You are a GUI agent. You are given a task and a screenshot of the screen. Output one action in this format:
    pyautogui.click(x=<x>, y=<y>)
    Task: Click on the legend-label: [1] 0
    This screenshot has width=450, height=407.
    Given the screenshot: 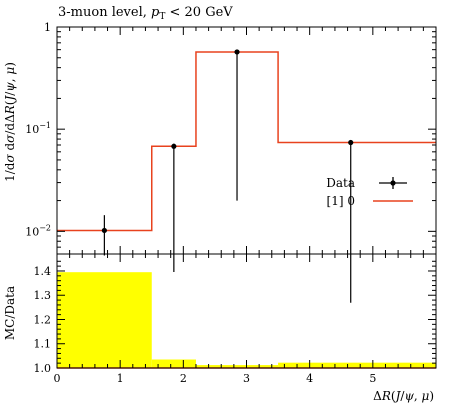 What is the action you would take?
    pyautogui.click(x=341, y=201)
    